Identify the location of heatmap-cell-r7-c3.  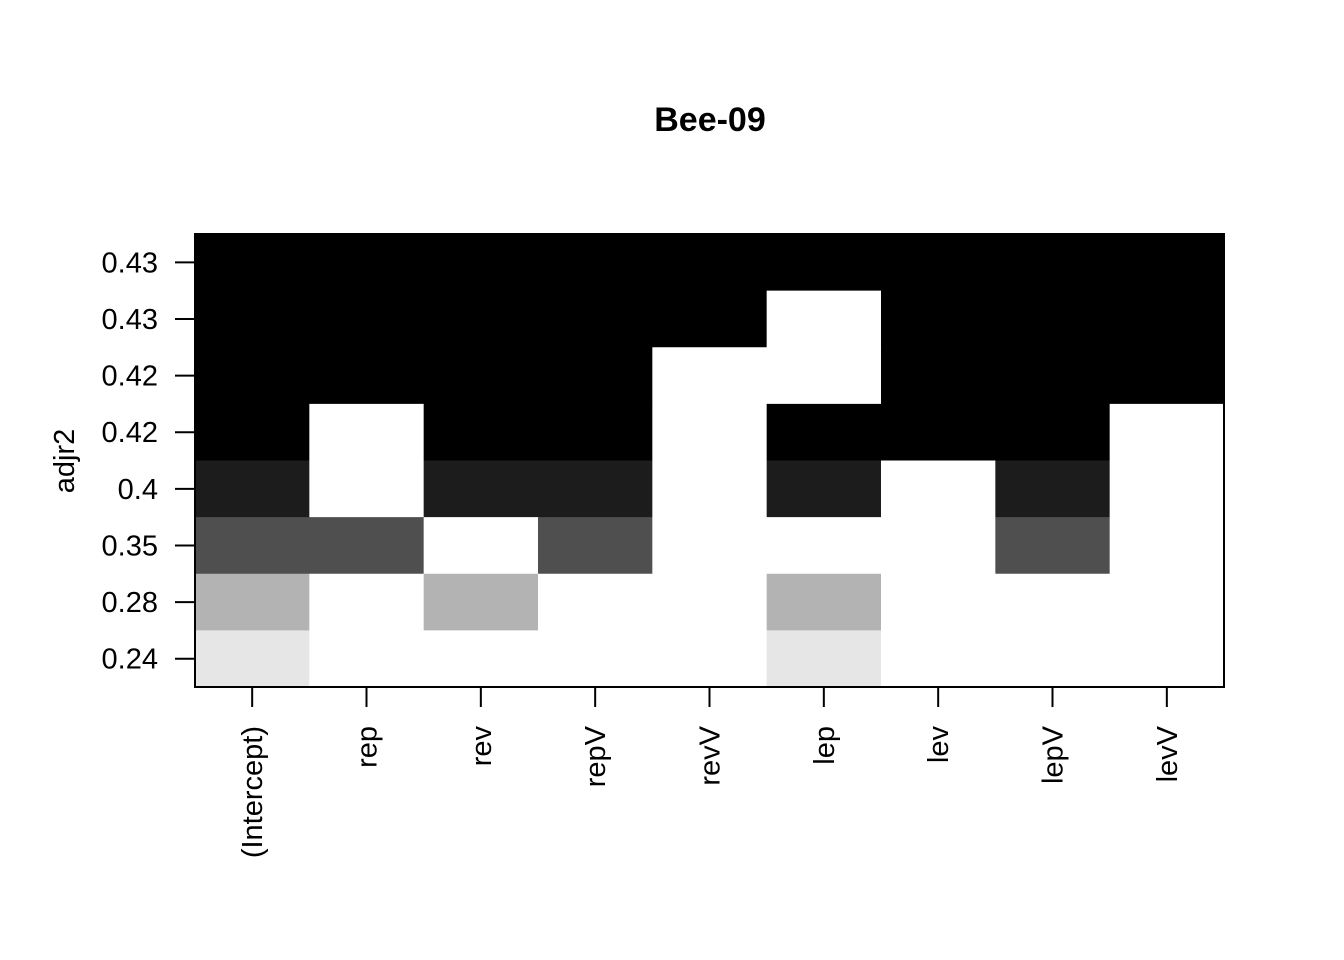
(595, 659).